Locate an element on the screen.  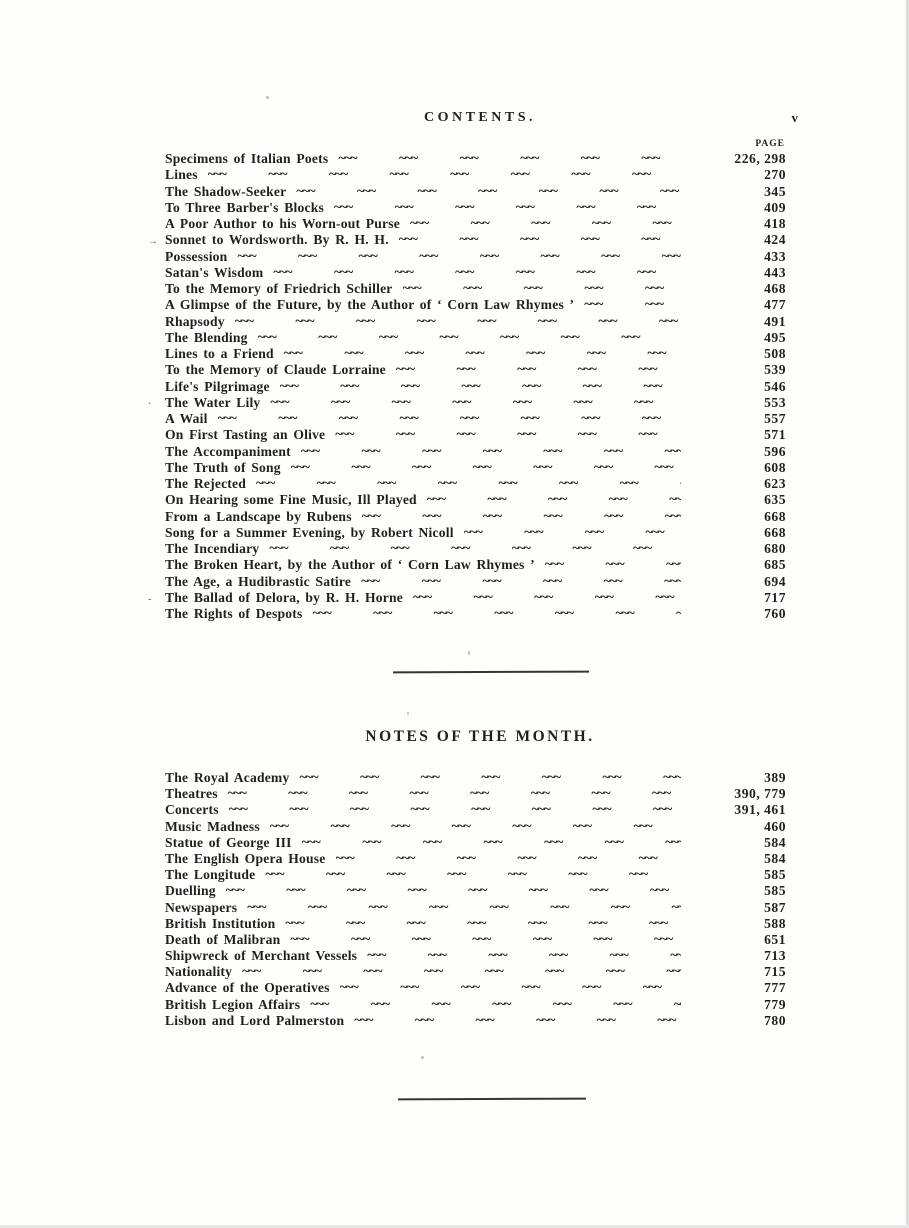
entry-page-number: 270 is located at coordinates (775, 175).